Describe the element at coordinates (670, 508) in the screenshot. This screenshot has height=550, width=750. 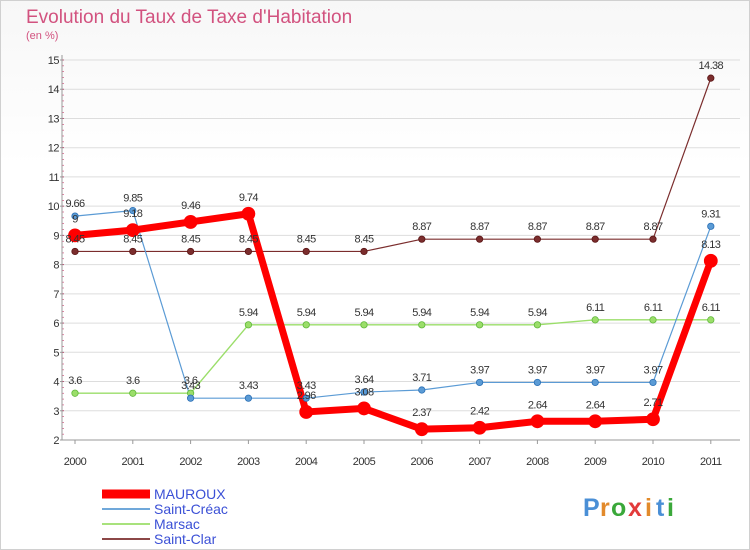
I see `logo-letter: i` at that location.